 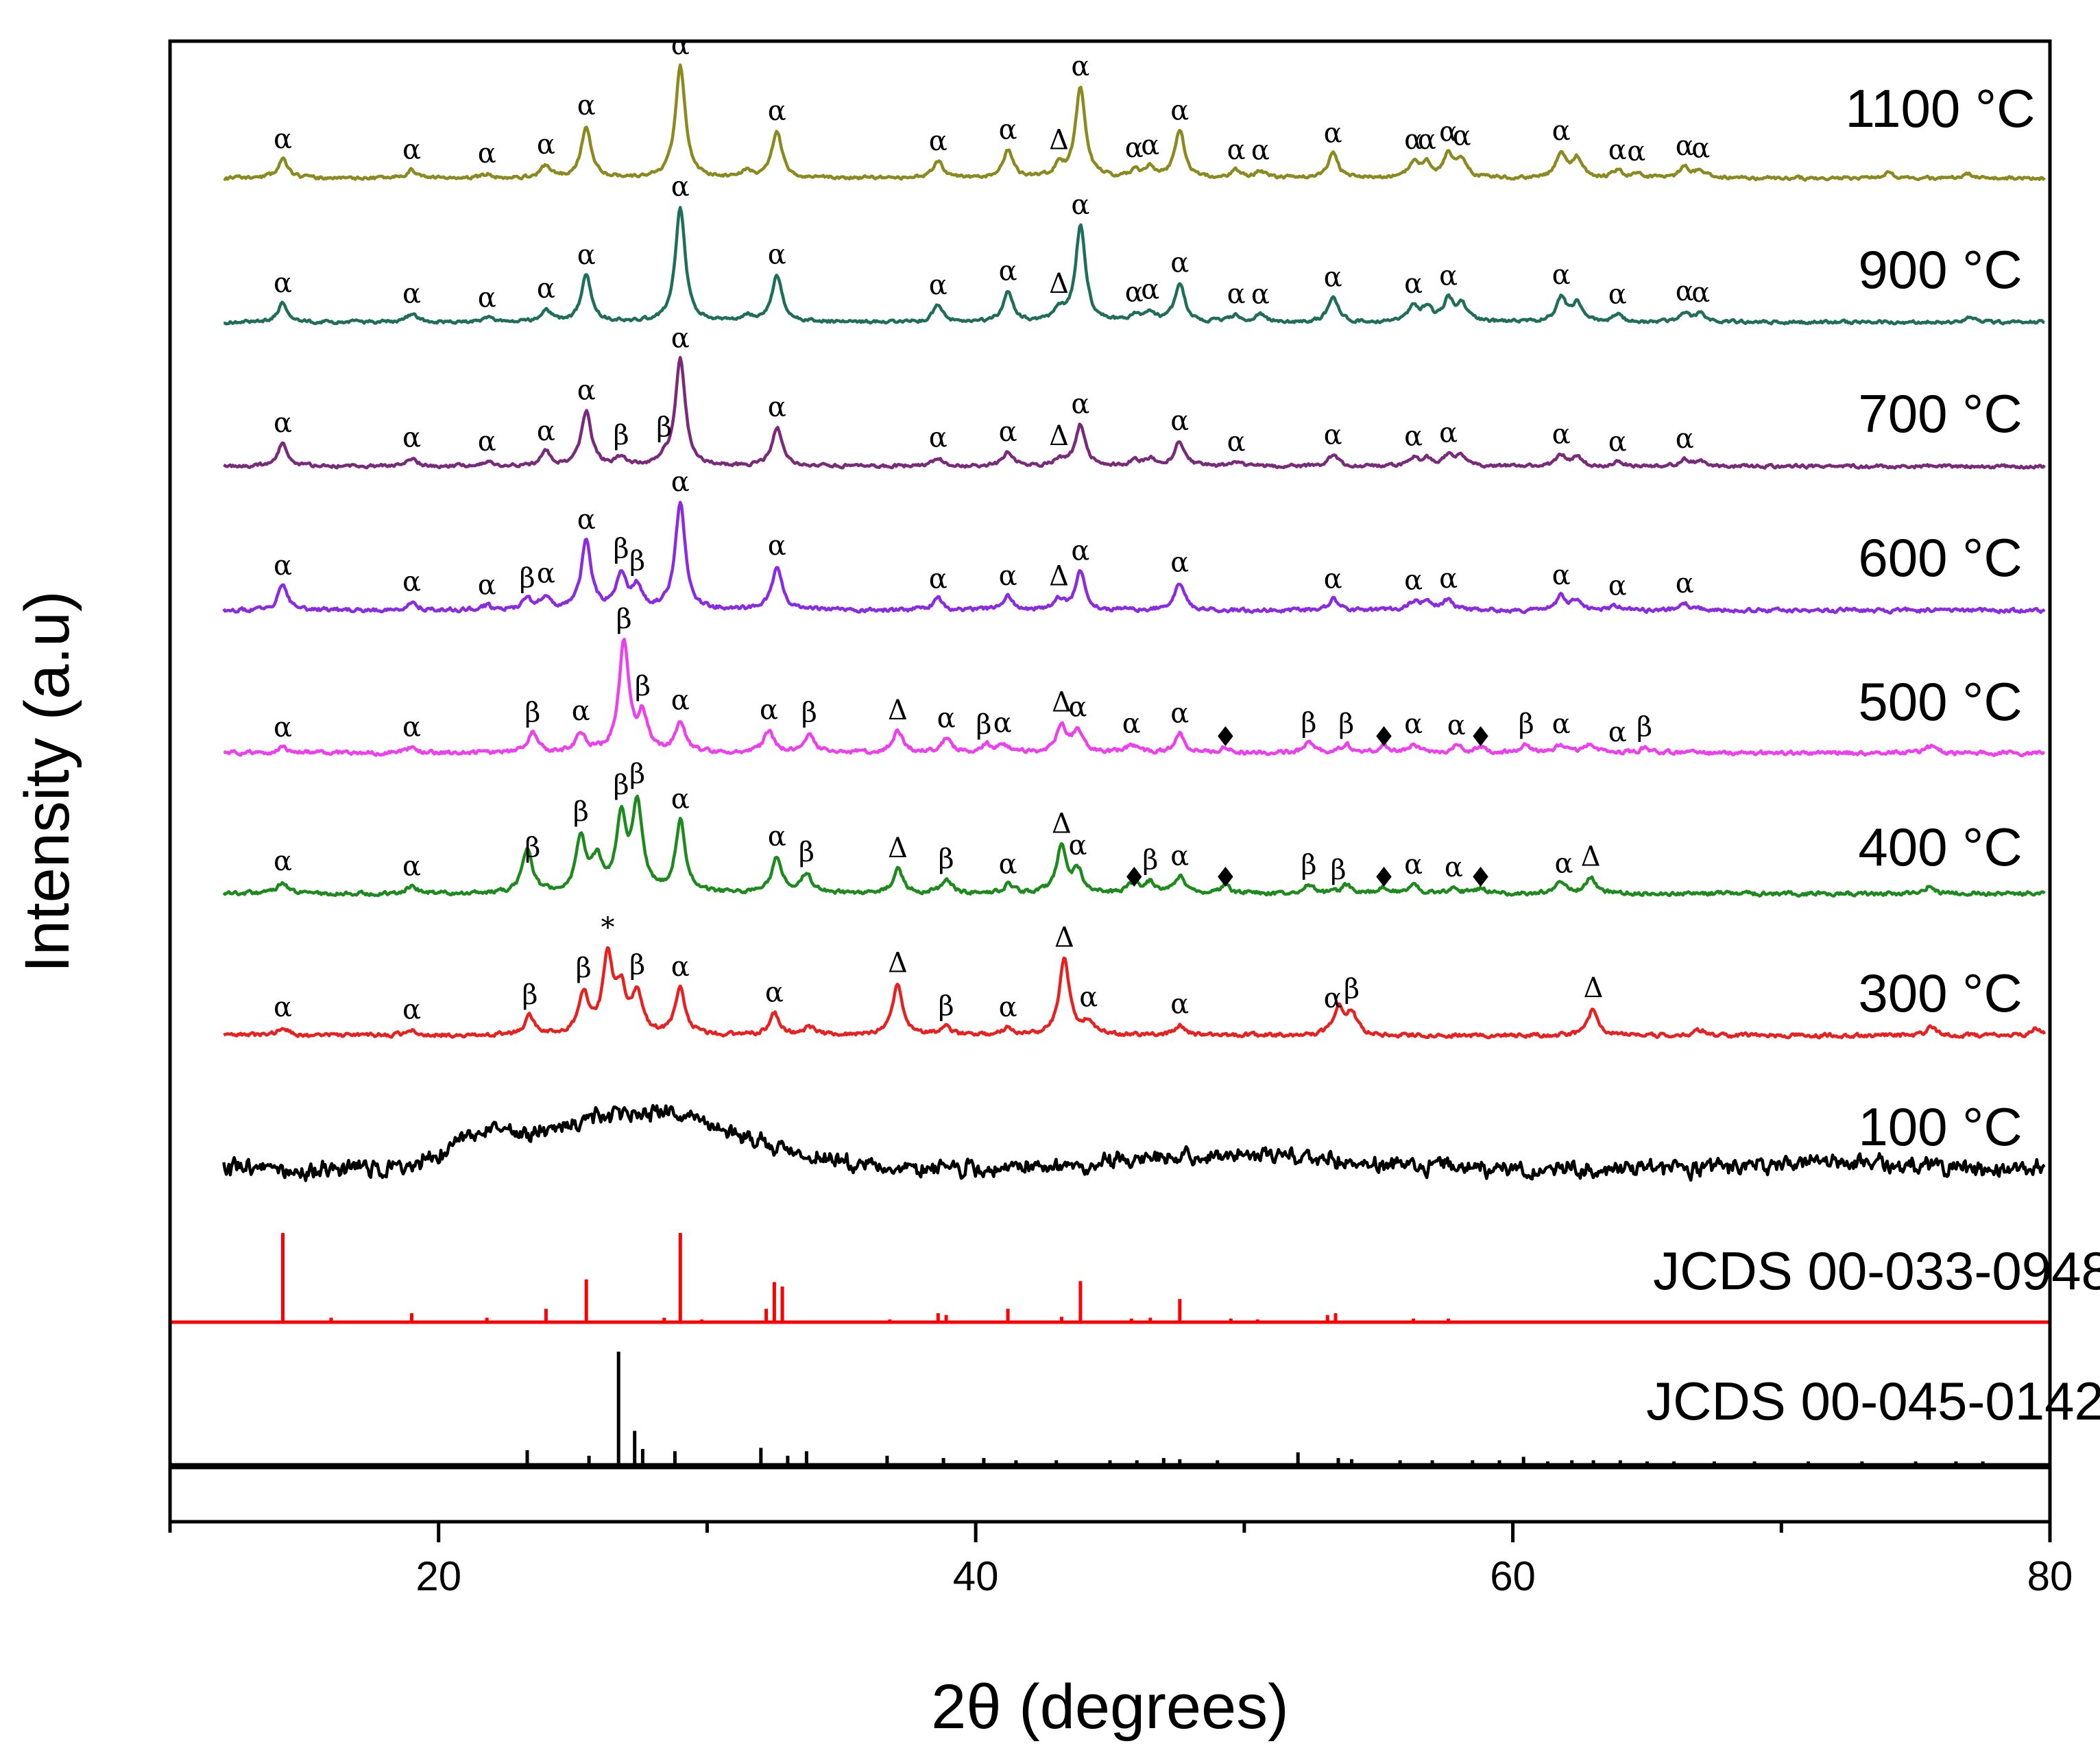 I want to click on x-axis: 20 40 60 80, so click(x=1120, y=1560).